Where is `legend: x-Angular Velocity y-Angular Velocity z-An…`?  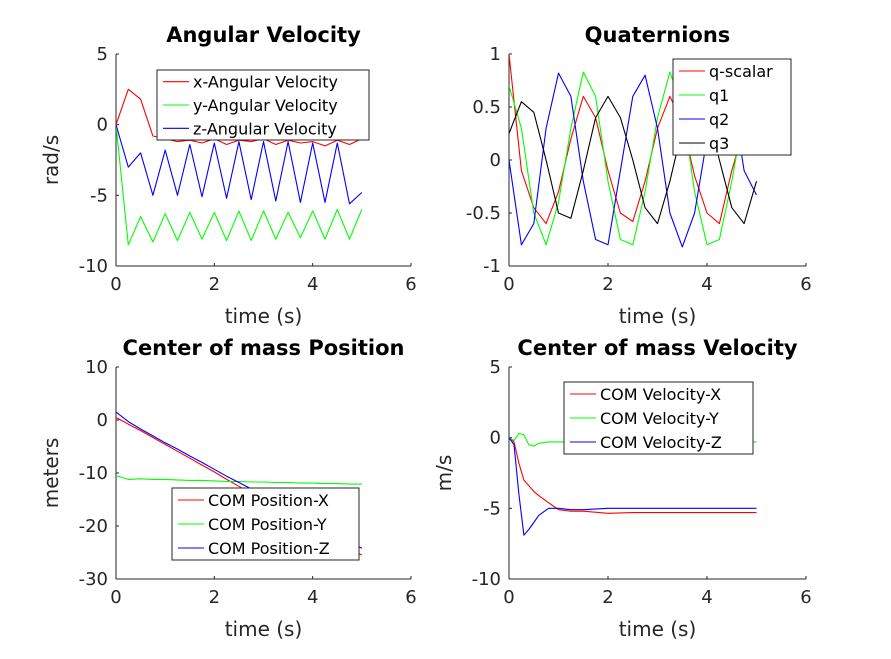 legend: x-Angular Velocity y-Angular Velocity z-An… is located at coordinates (263, 105).